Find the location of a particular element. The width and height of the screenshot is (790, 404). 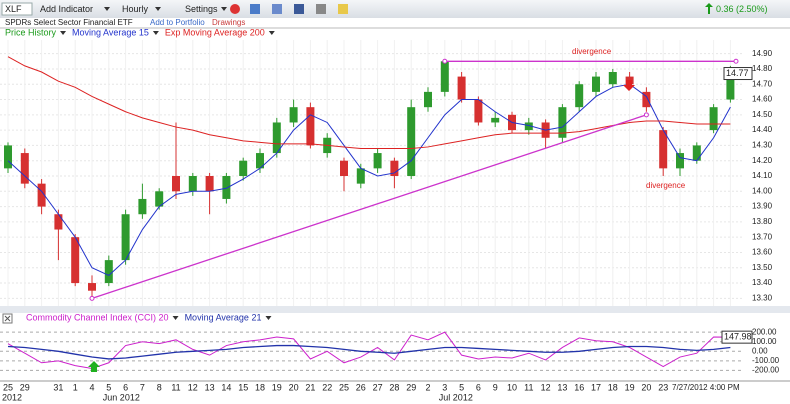

y-tick-label: -100.00 is located at coordinates (766, 360).